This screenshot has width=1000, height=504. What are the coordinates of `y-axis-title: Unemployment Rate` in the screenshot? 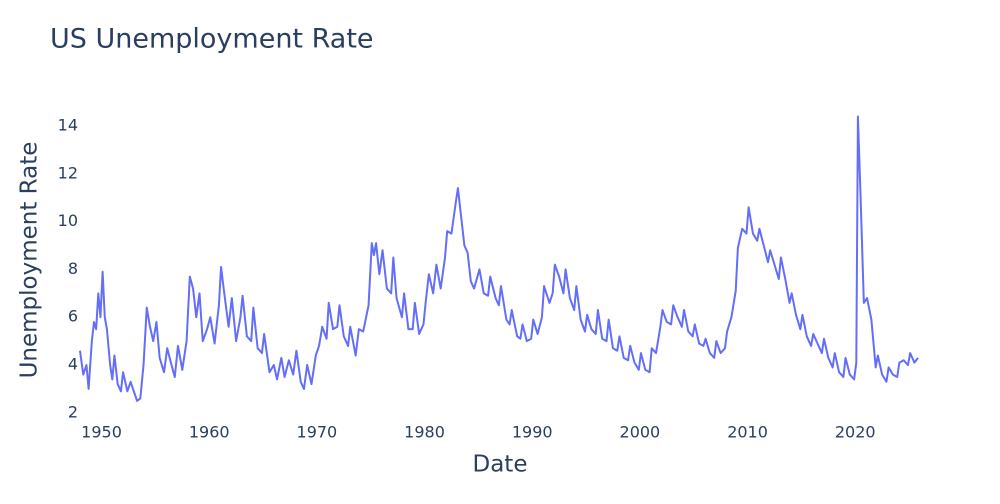 It's located at (30, 260).